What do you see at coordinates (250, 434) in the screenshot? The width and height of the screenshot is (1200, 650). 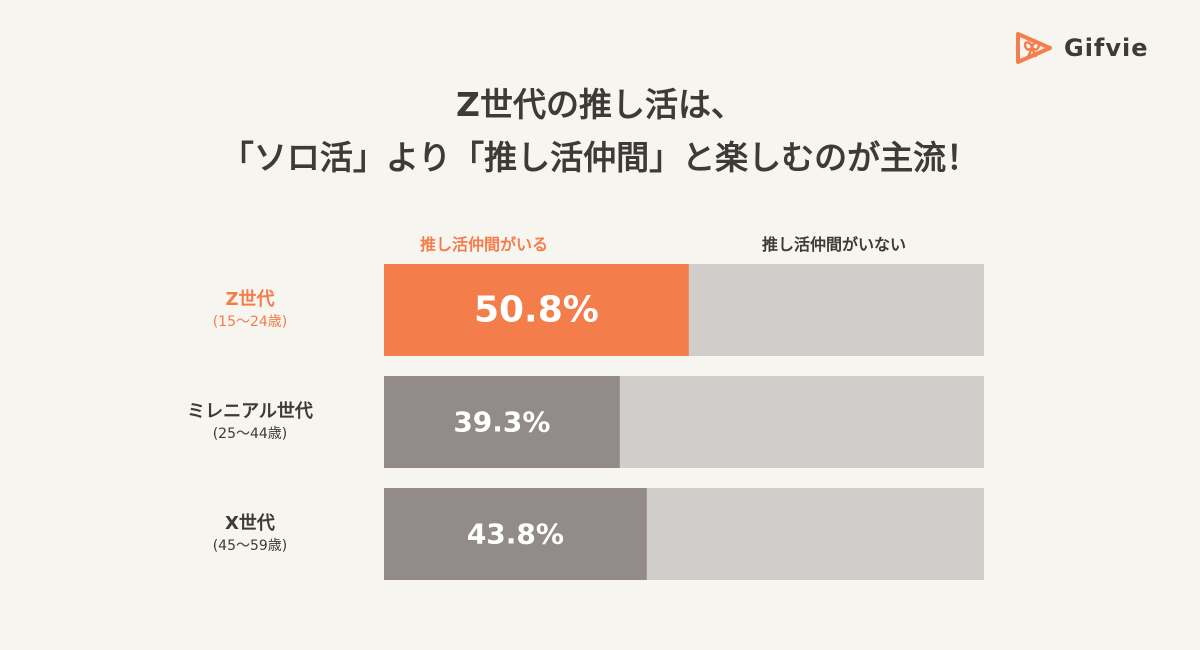 I see `category-age-range: (25〜44歳)` at bounding box center [250, 434].